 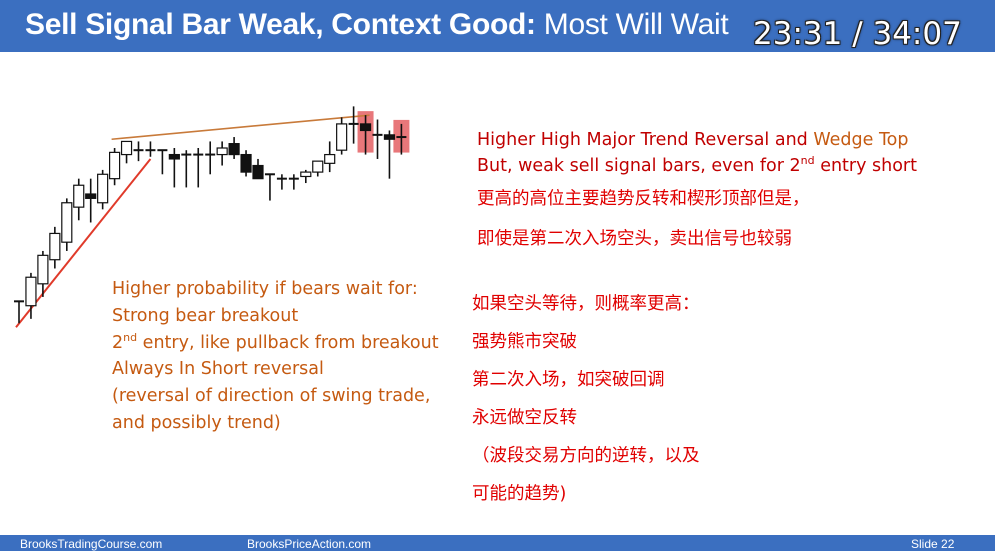 I want to click on right-cn2-line-5: （波段交易方向的逆转，以及, so click(x=586, y=456).